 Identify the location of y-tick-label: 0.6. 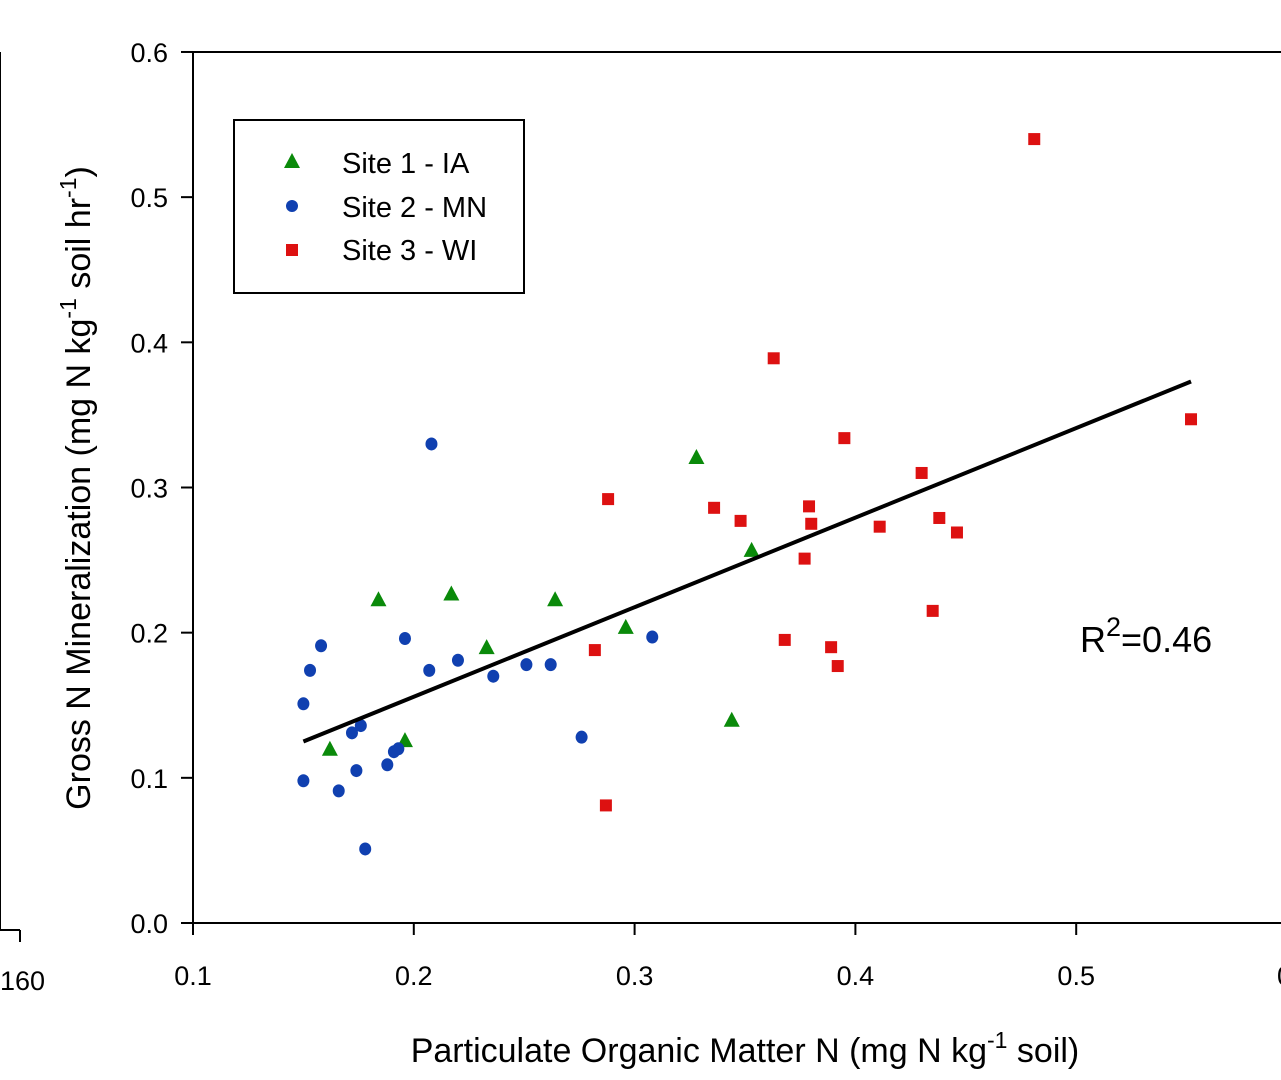
(149, 53).